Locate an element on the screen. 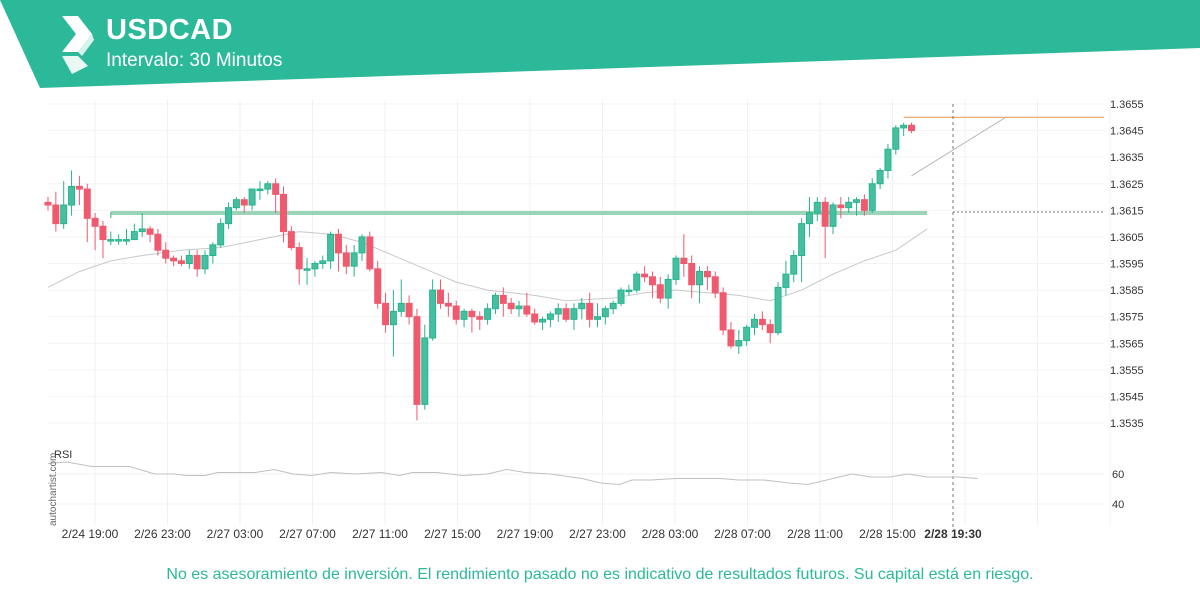 Image resolution: width=1200 pixels, height=600 pixels. y-tick-label: 1.3595 is located at coordinates (1127, 265).